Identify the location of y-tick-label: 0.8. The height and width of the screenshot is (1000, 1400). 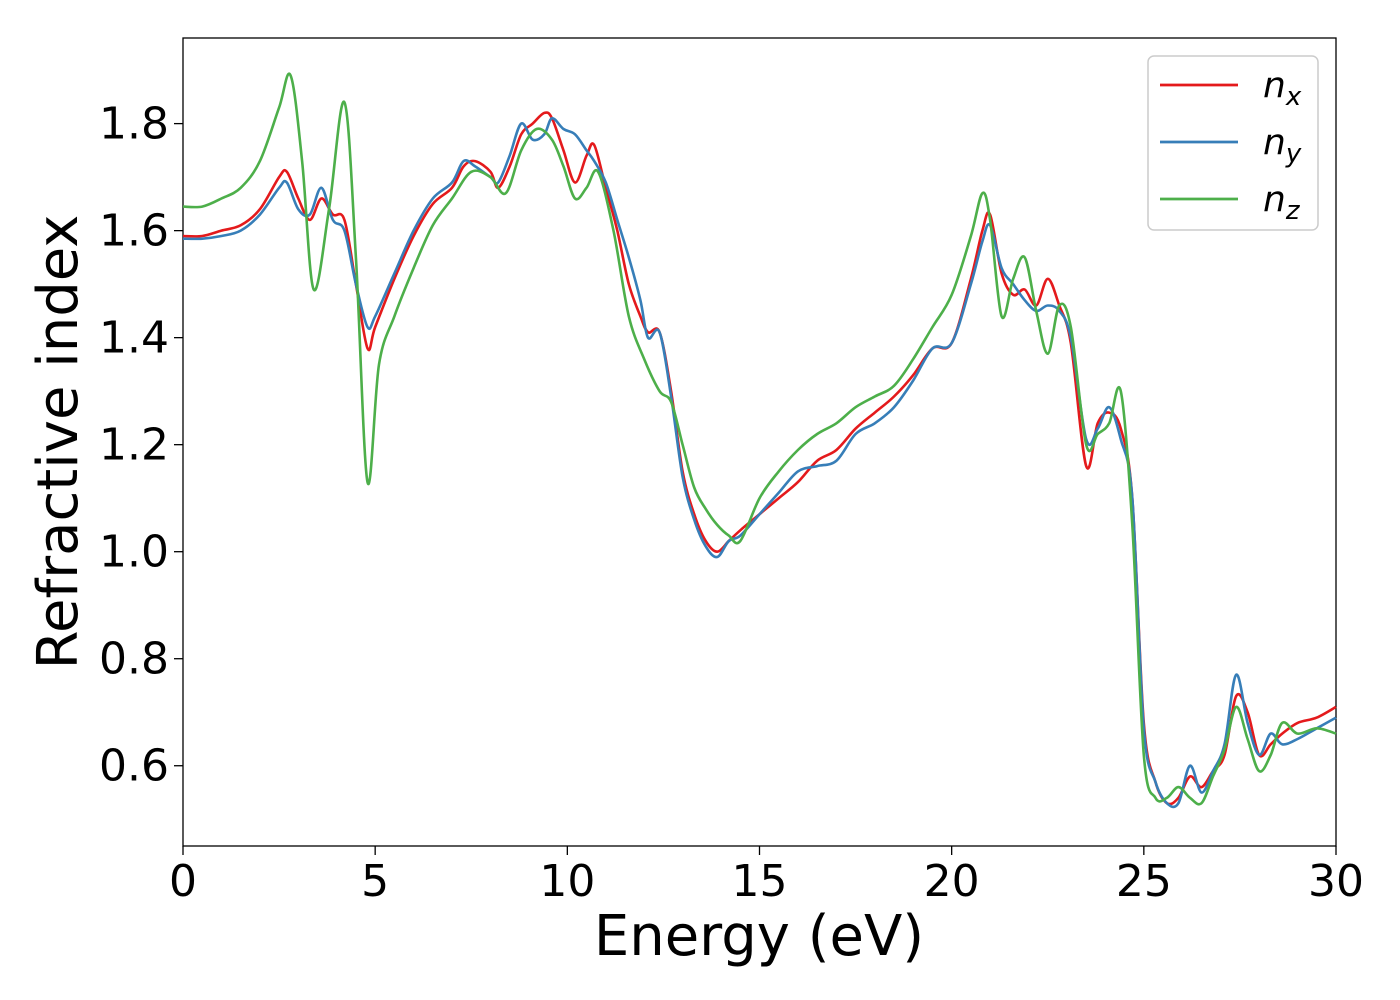
(134, 659).